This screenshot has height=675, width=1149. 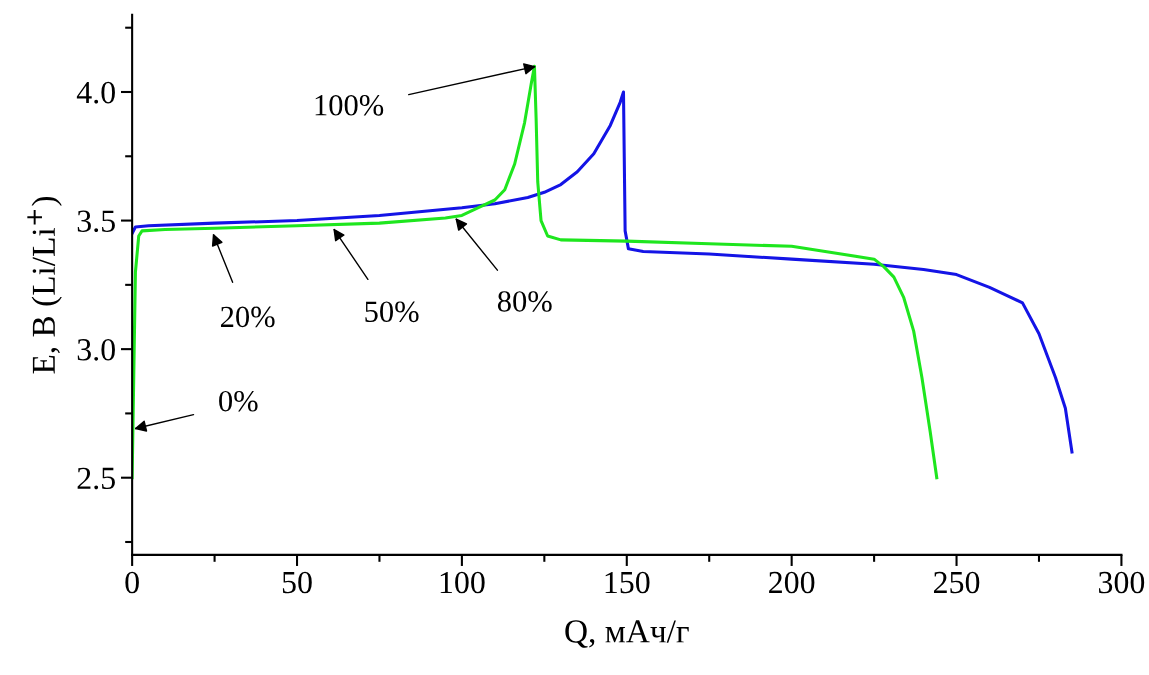 What do you see at coordinates (297, 582) in the screenshot?
I see `x-tick-label: 50` at bounding box center [297, 582].